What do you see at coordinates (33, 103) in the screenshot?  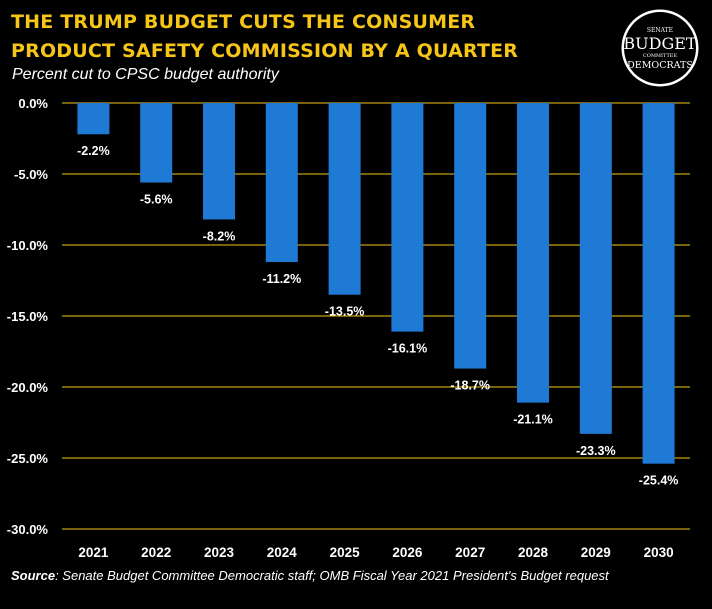 I see `y-tick-label: 0.0%` at bounding box center [33, 103].